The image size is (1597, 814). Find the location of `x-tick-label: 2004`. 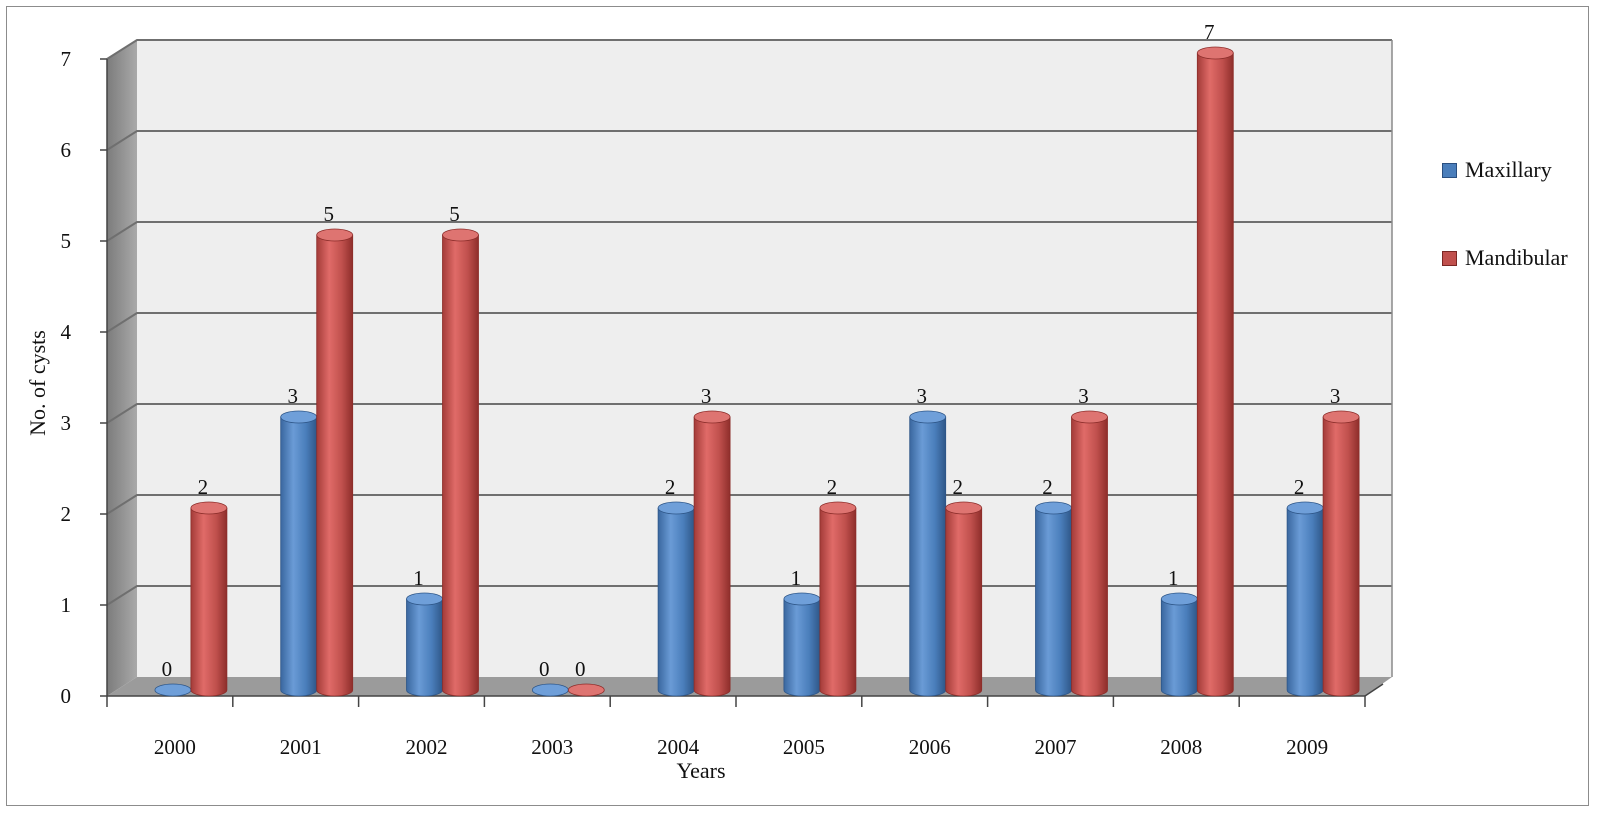

x-tick-label: 2004 is located at coordinates (678, 747).